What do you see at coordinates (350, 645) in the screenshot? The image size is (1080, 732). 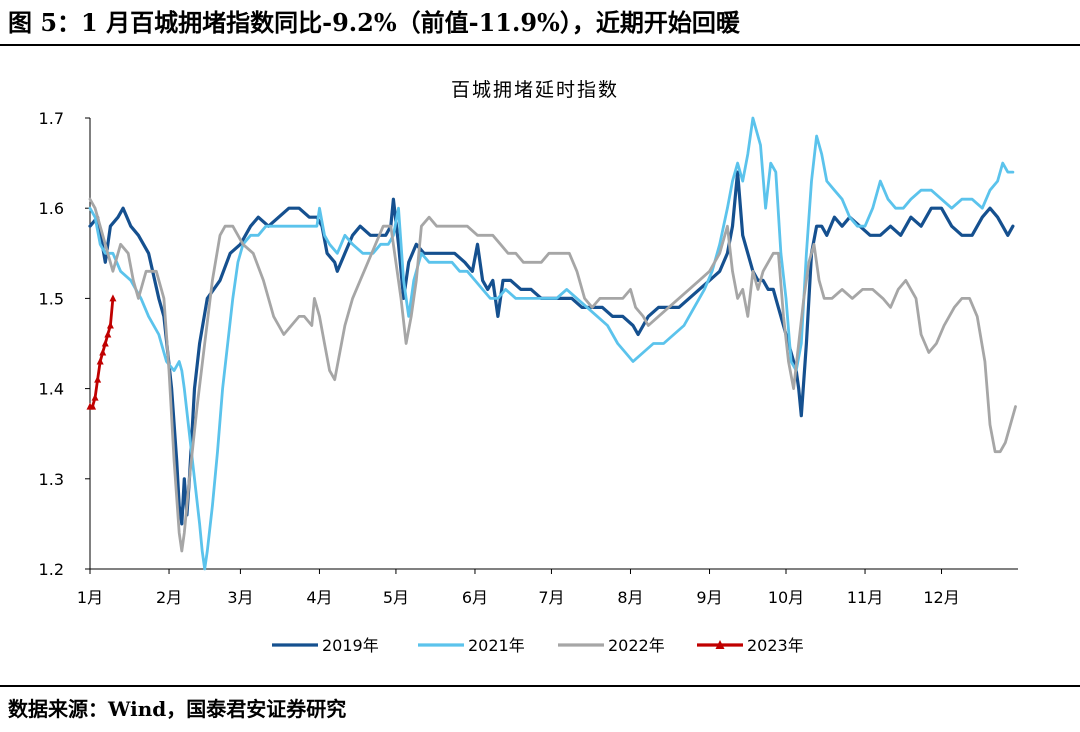 I see `legend-label: 2019年` at bounding box center [350, 645].